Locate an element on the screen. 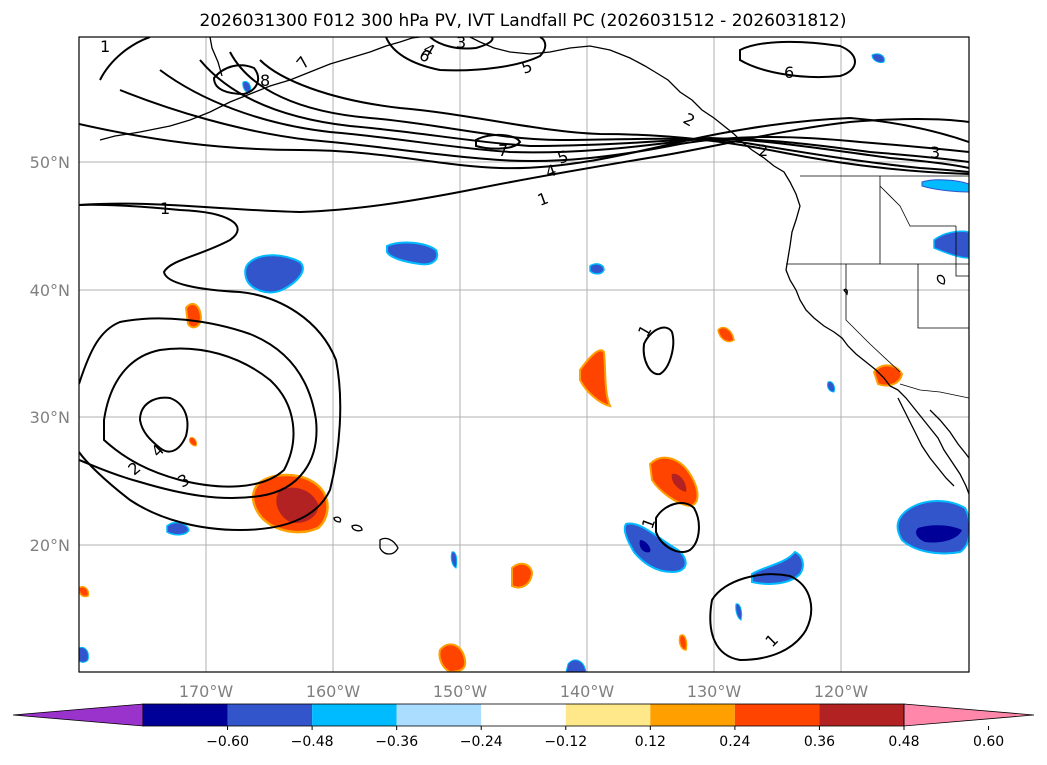 The height and width of the screenshot is (765, 1047). colorbar-tick-label: −0.36 is located at coordinates (396, 742).